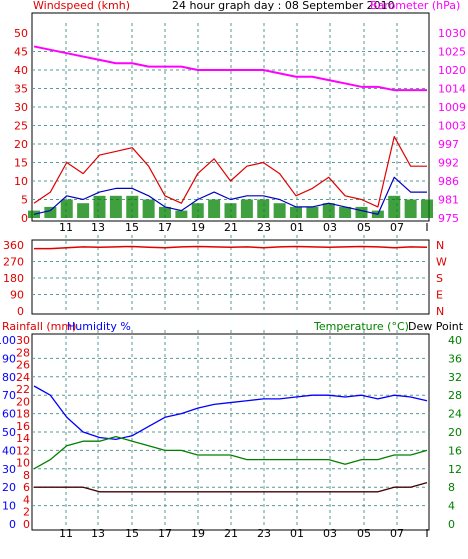 Image resolution: width=468 pixels, height=559 pixels. Describe the element at coordinates (231, 247) in the screenshot. I see `direction-line` at that location.